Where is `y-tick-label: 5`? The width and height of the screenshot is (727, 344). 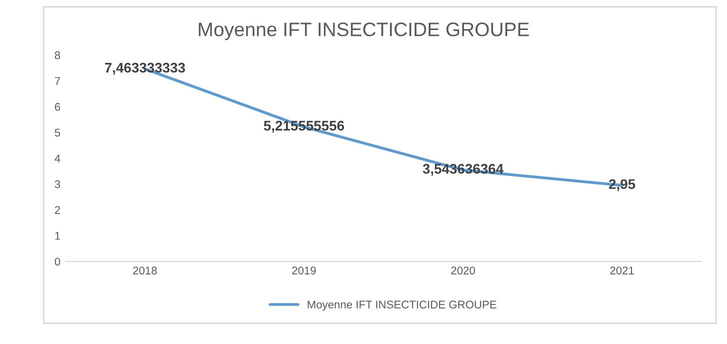
y-tick-label: 5 is located at coordinates (57, 132).